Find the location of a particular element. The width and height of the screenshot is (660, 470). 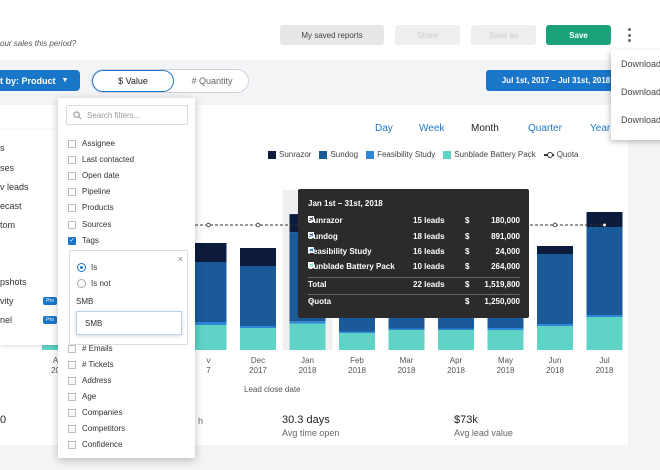

tag-value-input: SMB is located at coordinates (85, 301).